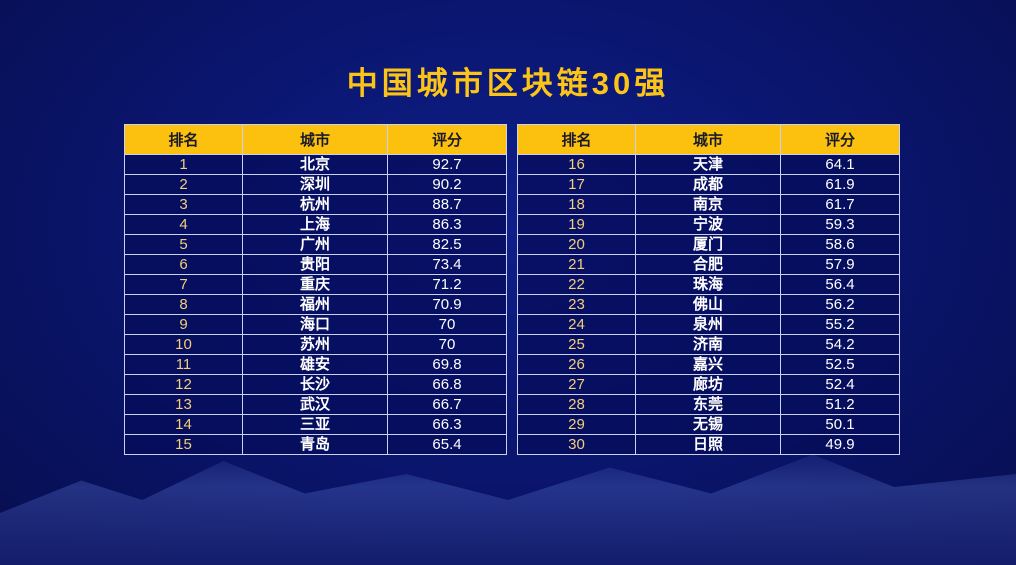  I want to click on cell-rank: 19, so click(576, 224).